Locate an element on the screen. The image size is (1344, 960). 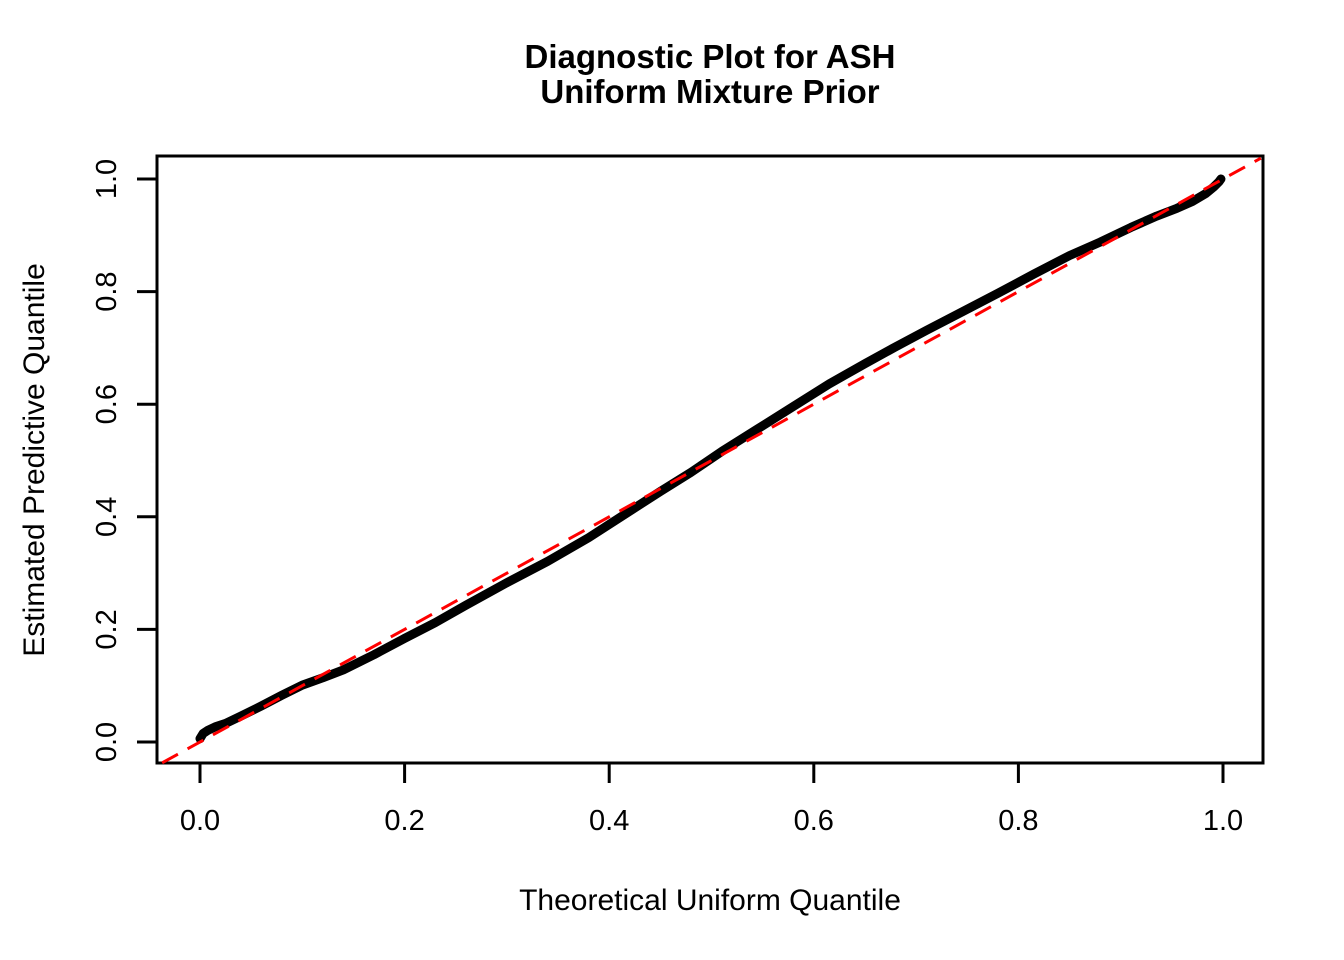
x-tick-label: 0.6 is located at coordinates (814, 821).